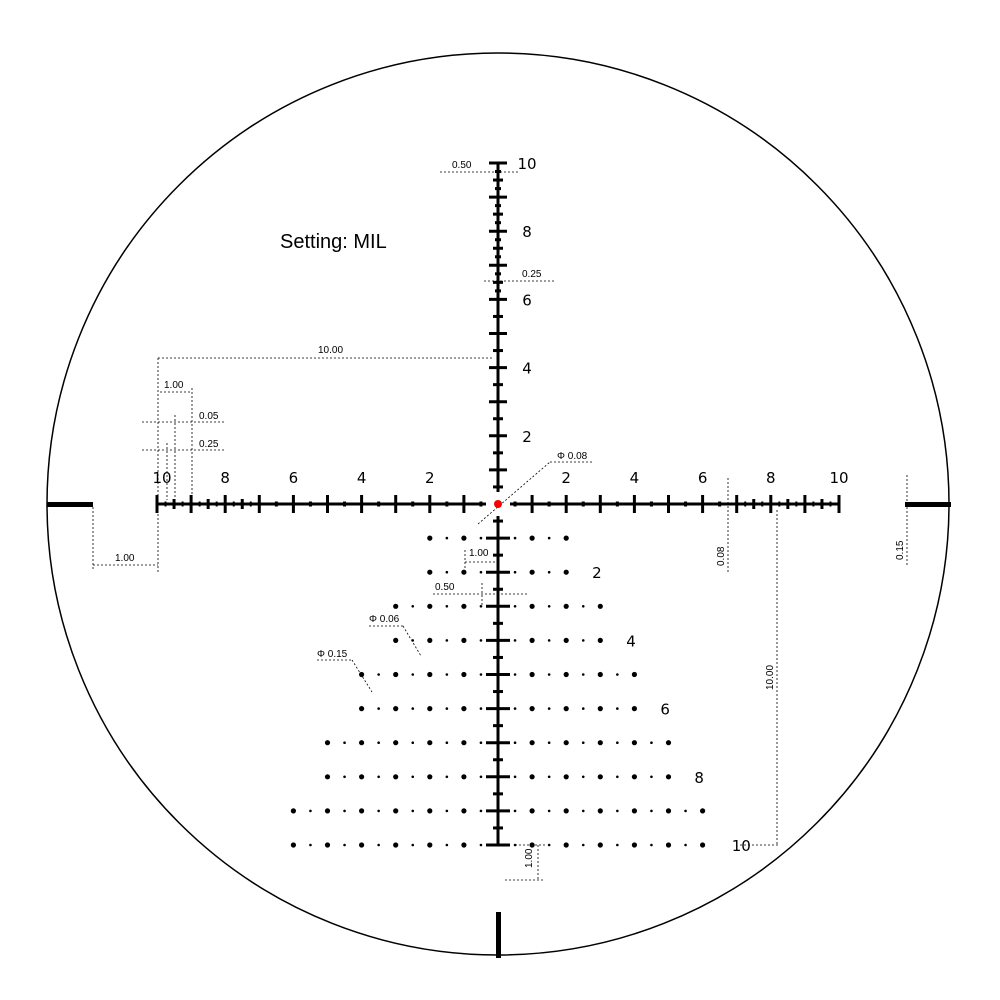  I want to click on dot-row-label: 4, so click(631, 641).